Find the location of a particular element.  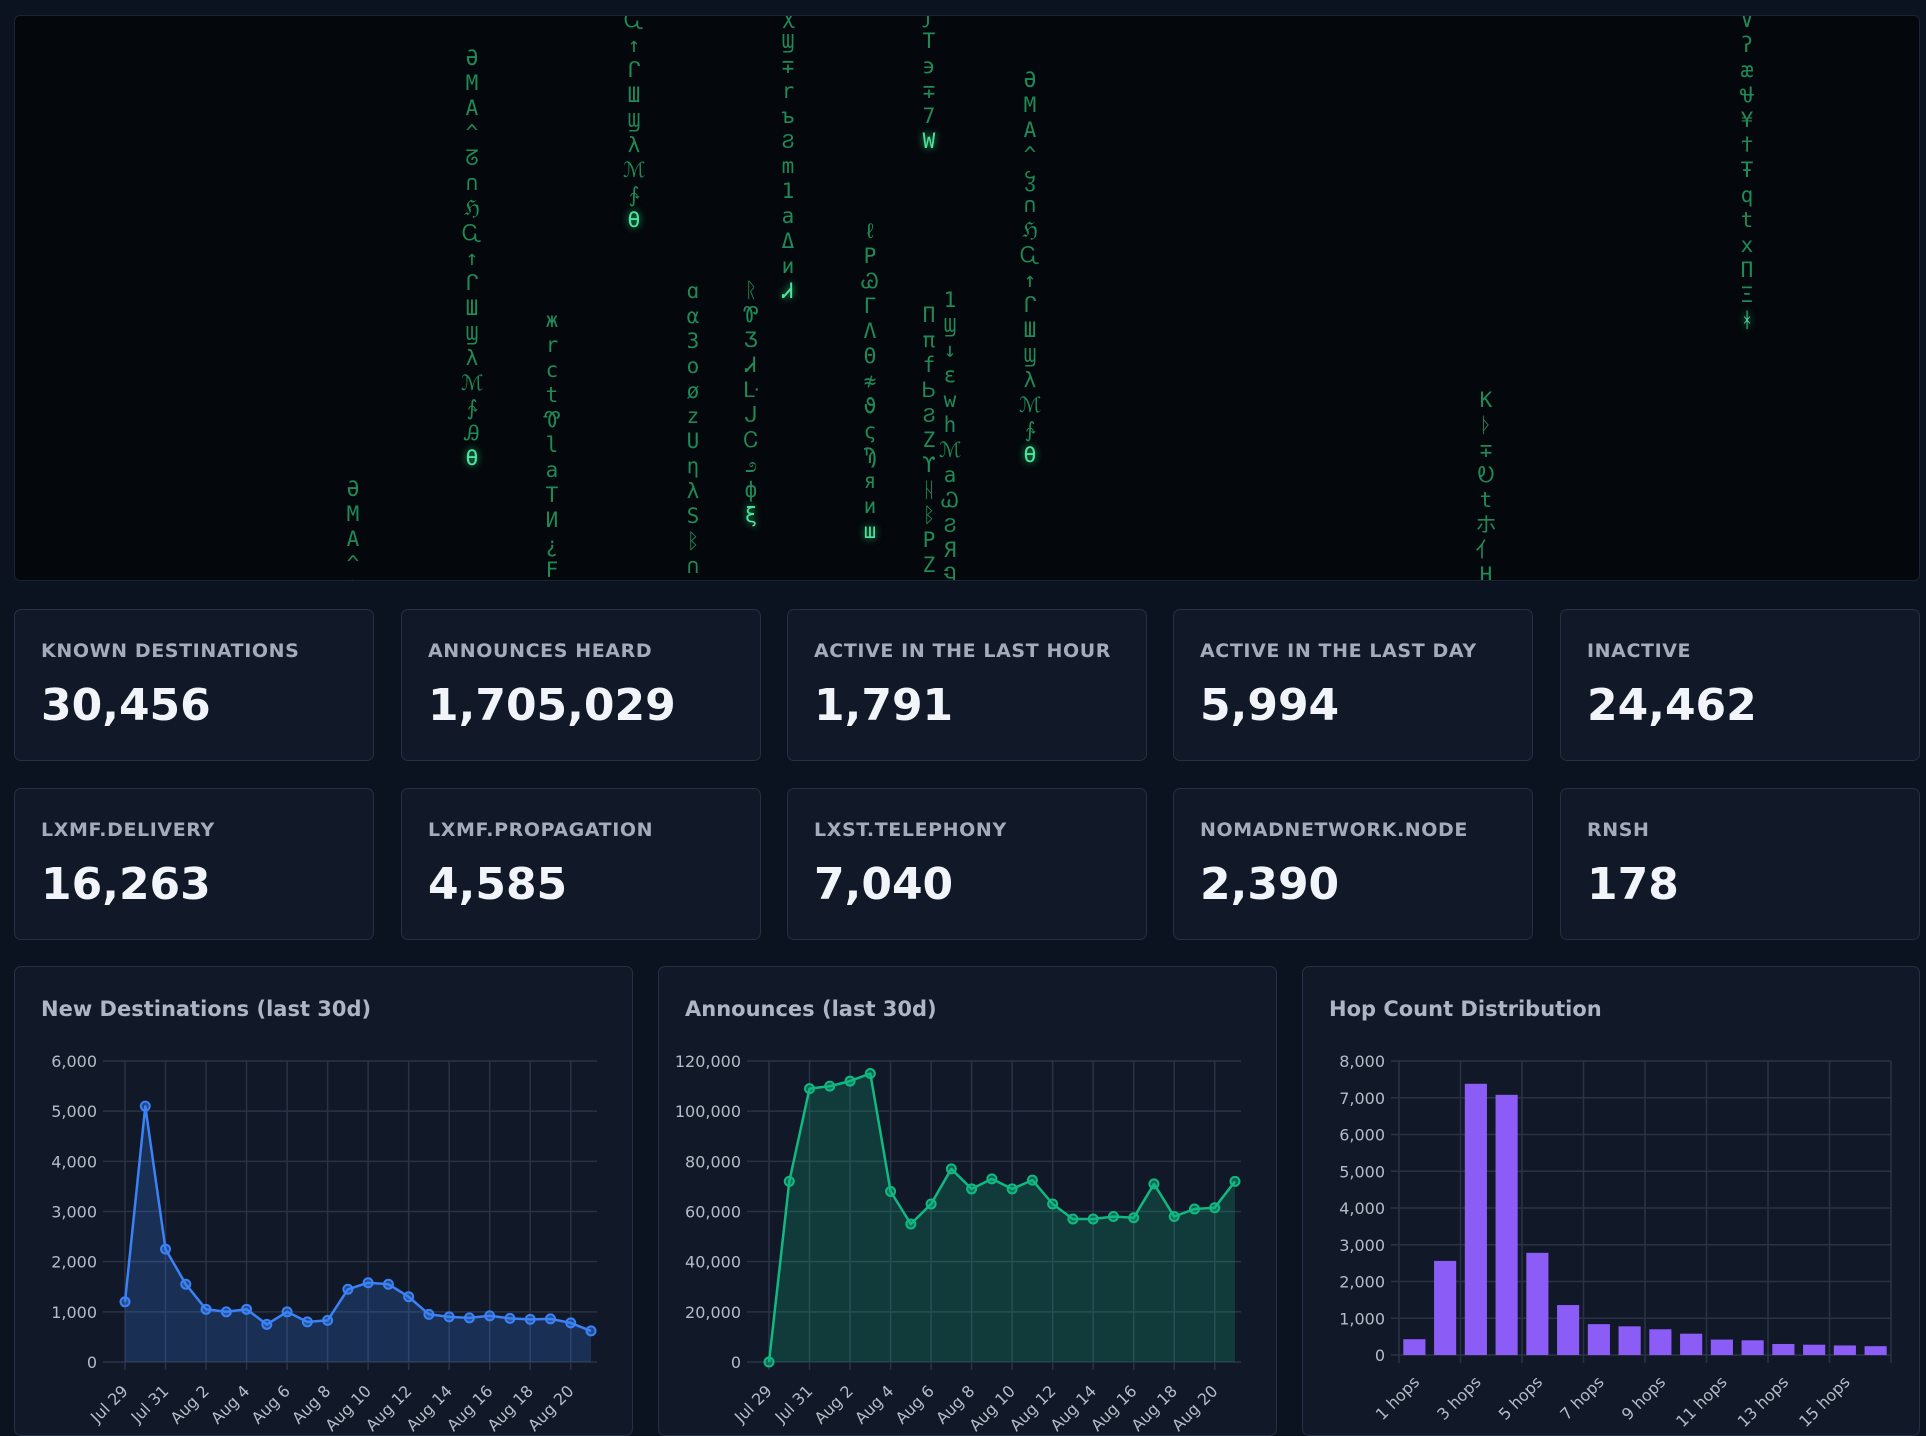

matrix-glyph: ϶ is located at coordinates (929, 66).